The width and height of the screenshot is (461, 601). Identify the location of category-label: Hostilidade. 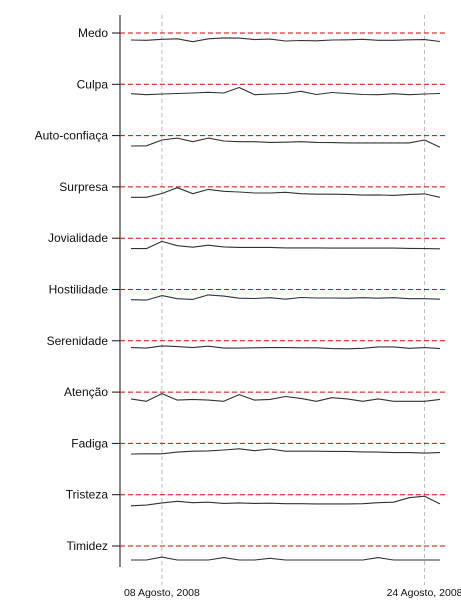
(79, 290).